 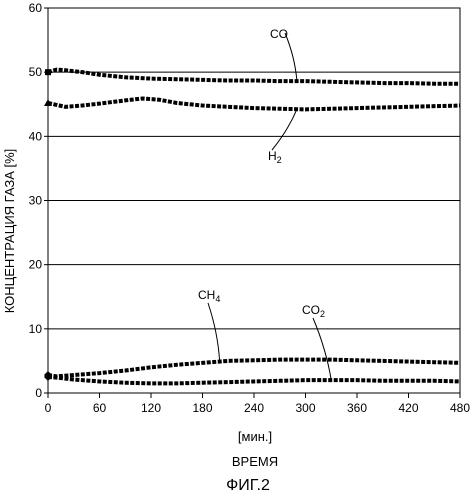 What do you see at coordinates (202, 408) in the screenshot?
I see `x-tick-label-180: 180` at bounding box center [202, 408].